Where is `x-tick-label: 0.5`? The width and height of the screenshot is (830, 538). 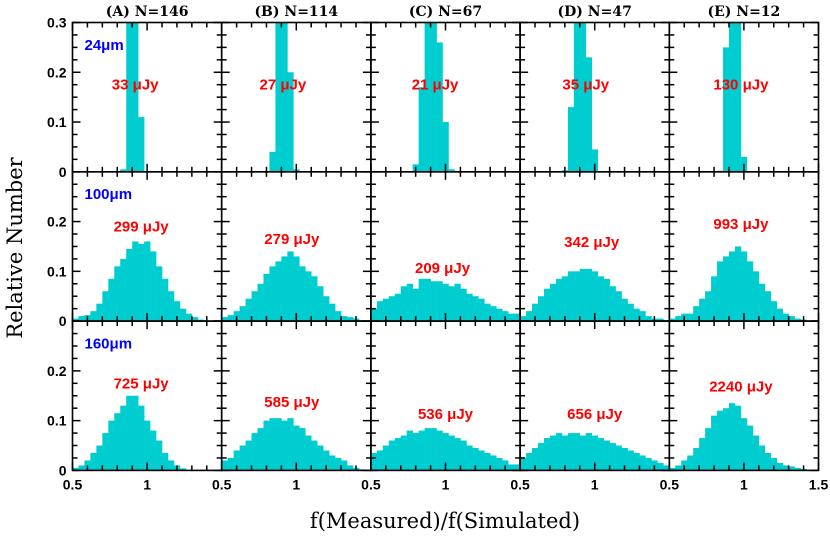 x-tick-label: 0.5 is located at coordinates (222, 484).